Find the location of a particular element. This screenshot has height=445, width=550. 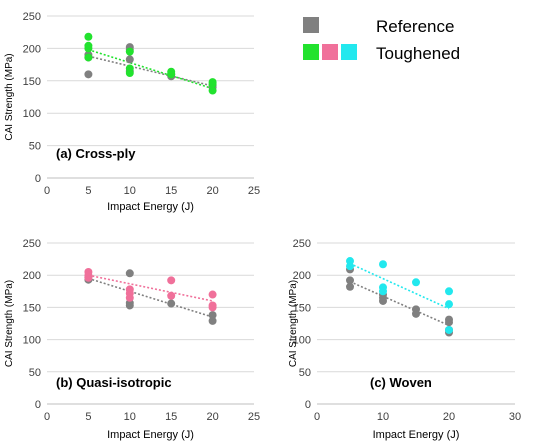

panel-annotation: (c) Woven is located at coordinates (401, 382).